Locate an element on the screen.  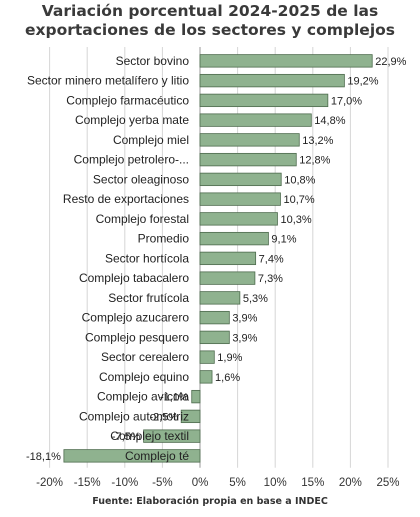
category-label: Complejo pesquero is located at coordinates (137, 337).